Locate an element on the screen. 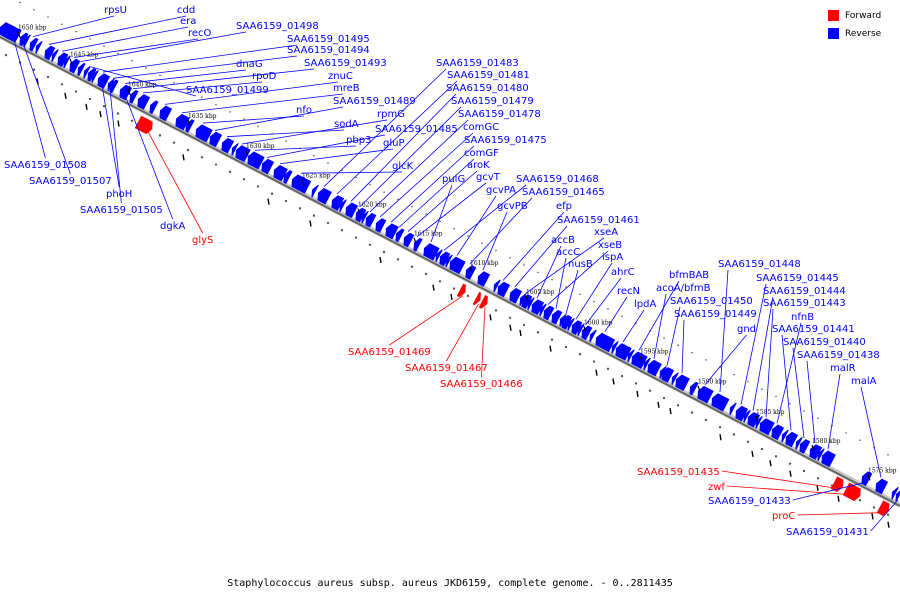 The height and width of the screenshot is (600, 900). gene-label: accB is located at coordinates (563, 240).